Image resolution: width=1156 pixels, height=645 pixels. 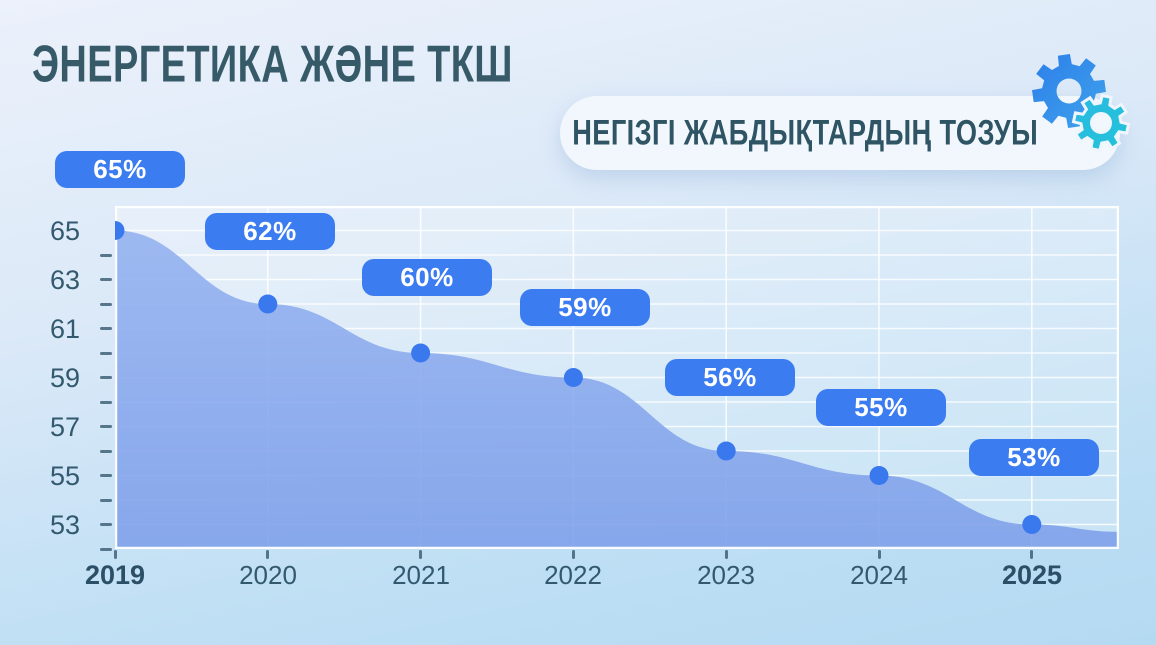 I want to click on data-label-pill: 65%, so click(x=120, y=169).